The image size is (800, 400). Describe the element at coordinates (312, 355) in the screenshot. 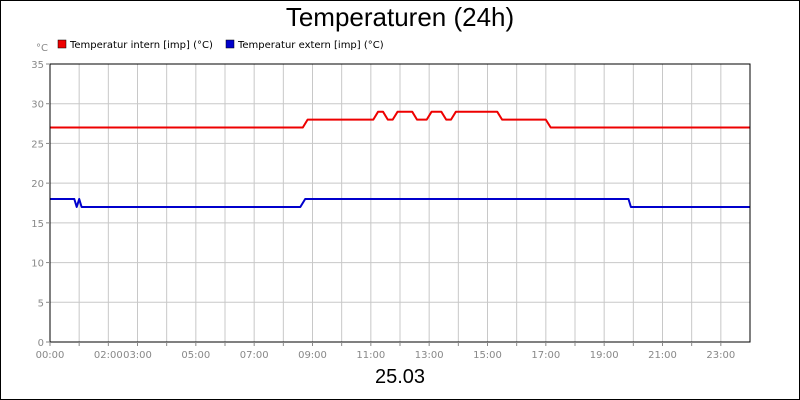

I see `x-tick-label-9: 09:00` at that location.